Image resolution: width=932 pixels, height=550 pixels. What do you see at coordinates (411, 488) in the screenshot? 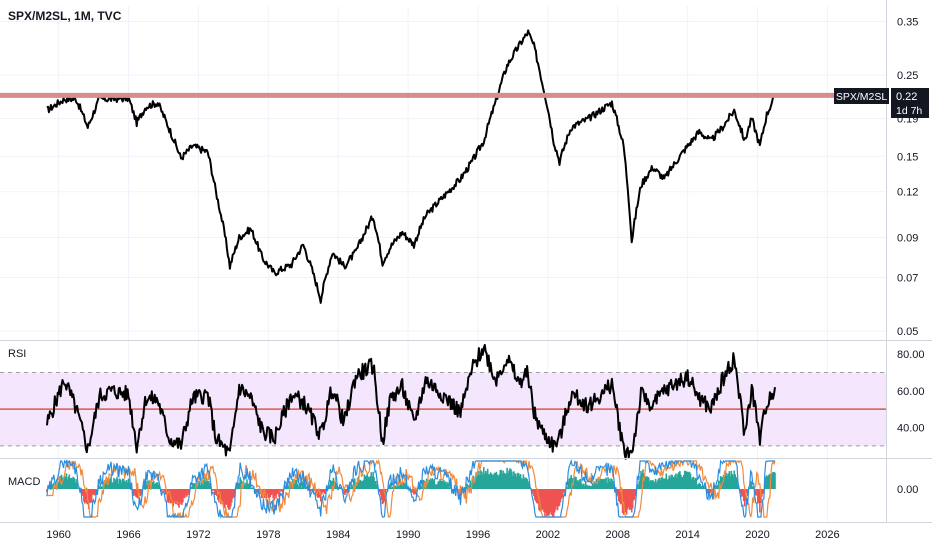
I see `macd-panel` at bounding box center [411, 488].